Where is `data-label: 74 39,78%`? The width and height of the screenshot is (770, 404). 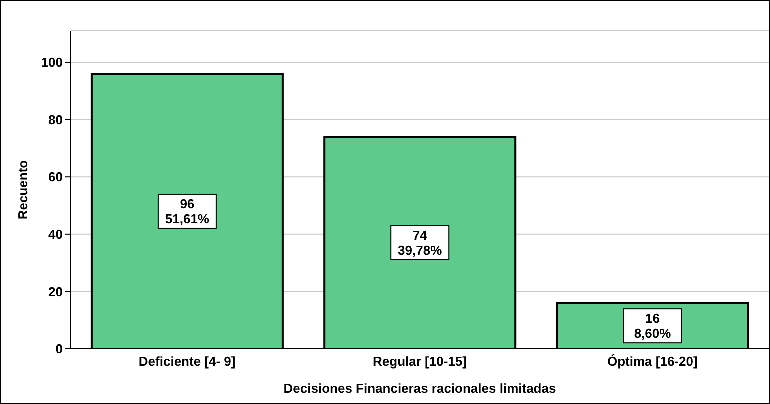 data-label: 74 39,78% is located at coordinates (420, 243).